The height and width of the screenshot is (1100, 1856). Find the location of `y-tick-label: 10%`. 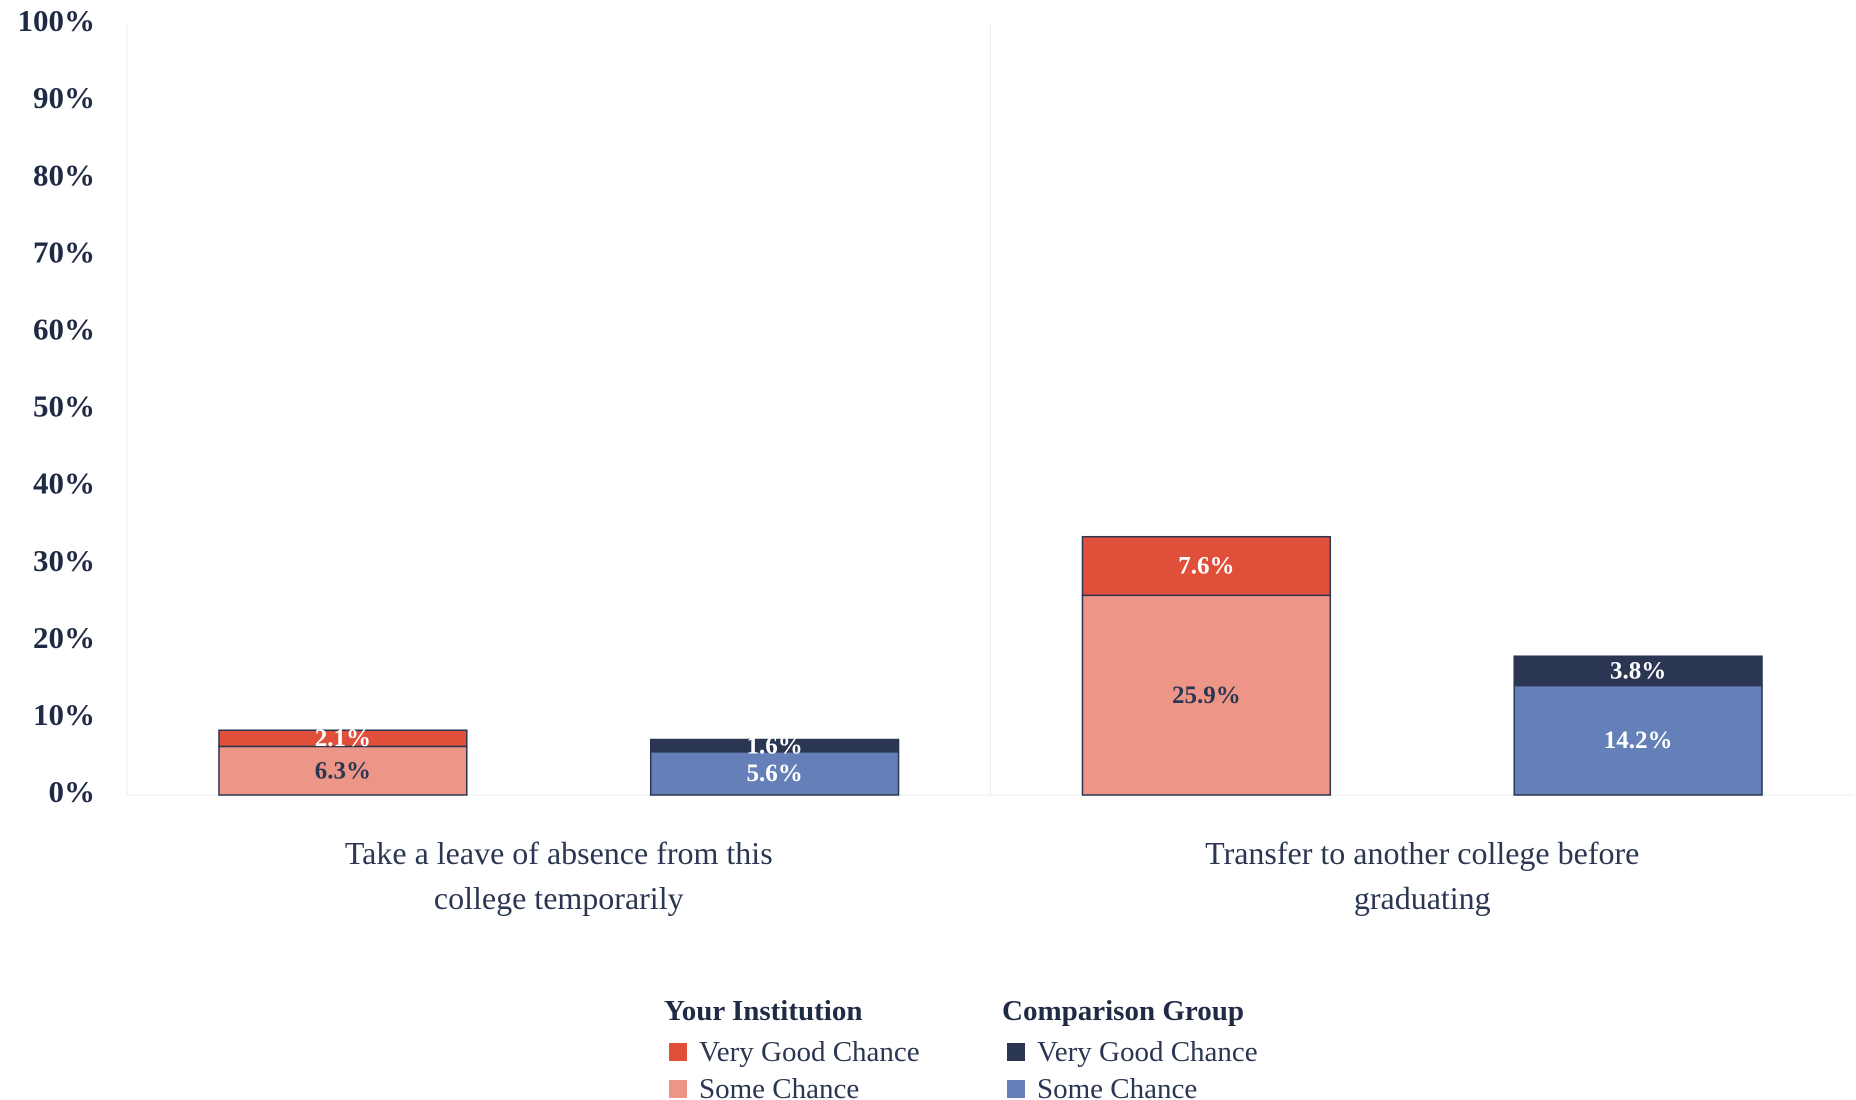

y-tick-label: 10% is located at coordinates (64, 714).